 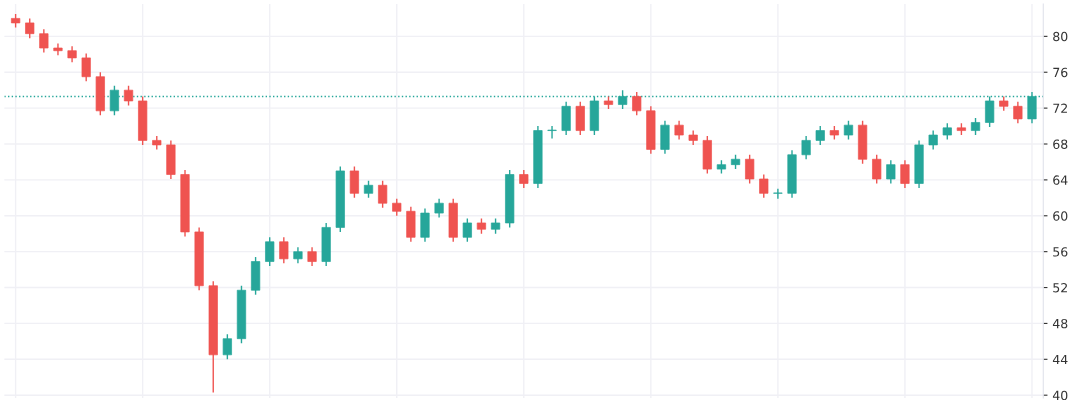 What do you see at coordinates (1060, 144) in the screenshot?
I see `y-tick-label: 68` at bounding box center [1060, 144].